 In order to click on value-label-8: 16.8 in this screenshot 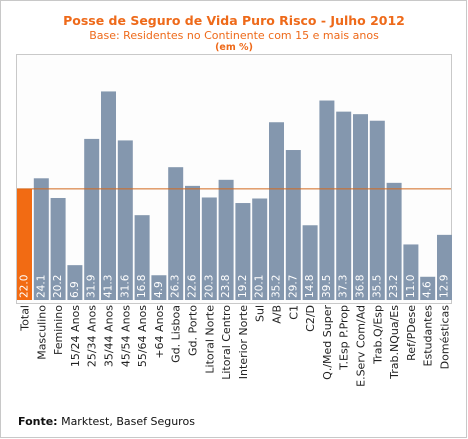, I will do `click(142, 286)`.